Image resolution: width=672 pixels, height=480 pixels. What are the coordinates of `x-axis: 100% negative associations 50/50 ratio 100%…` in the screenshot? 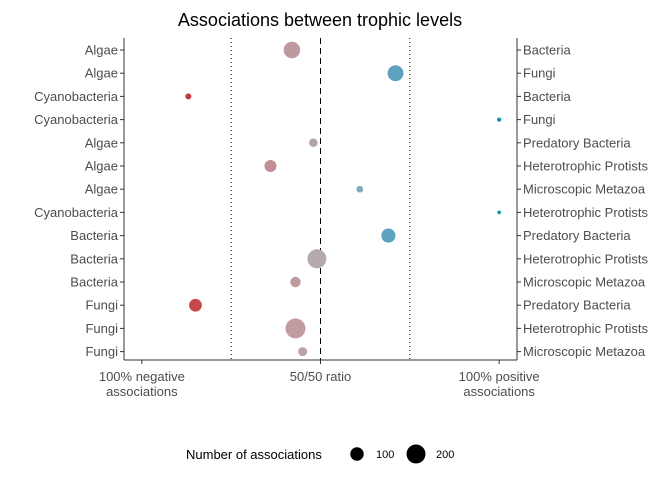 It's located at (319, 379).